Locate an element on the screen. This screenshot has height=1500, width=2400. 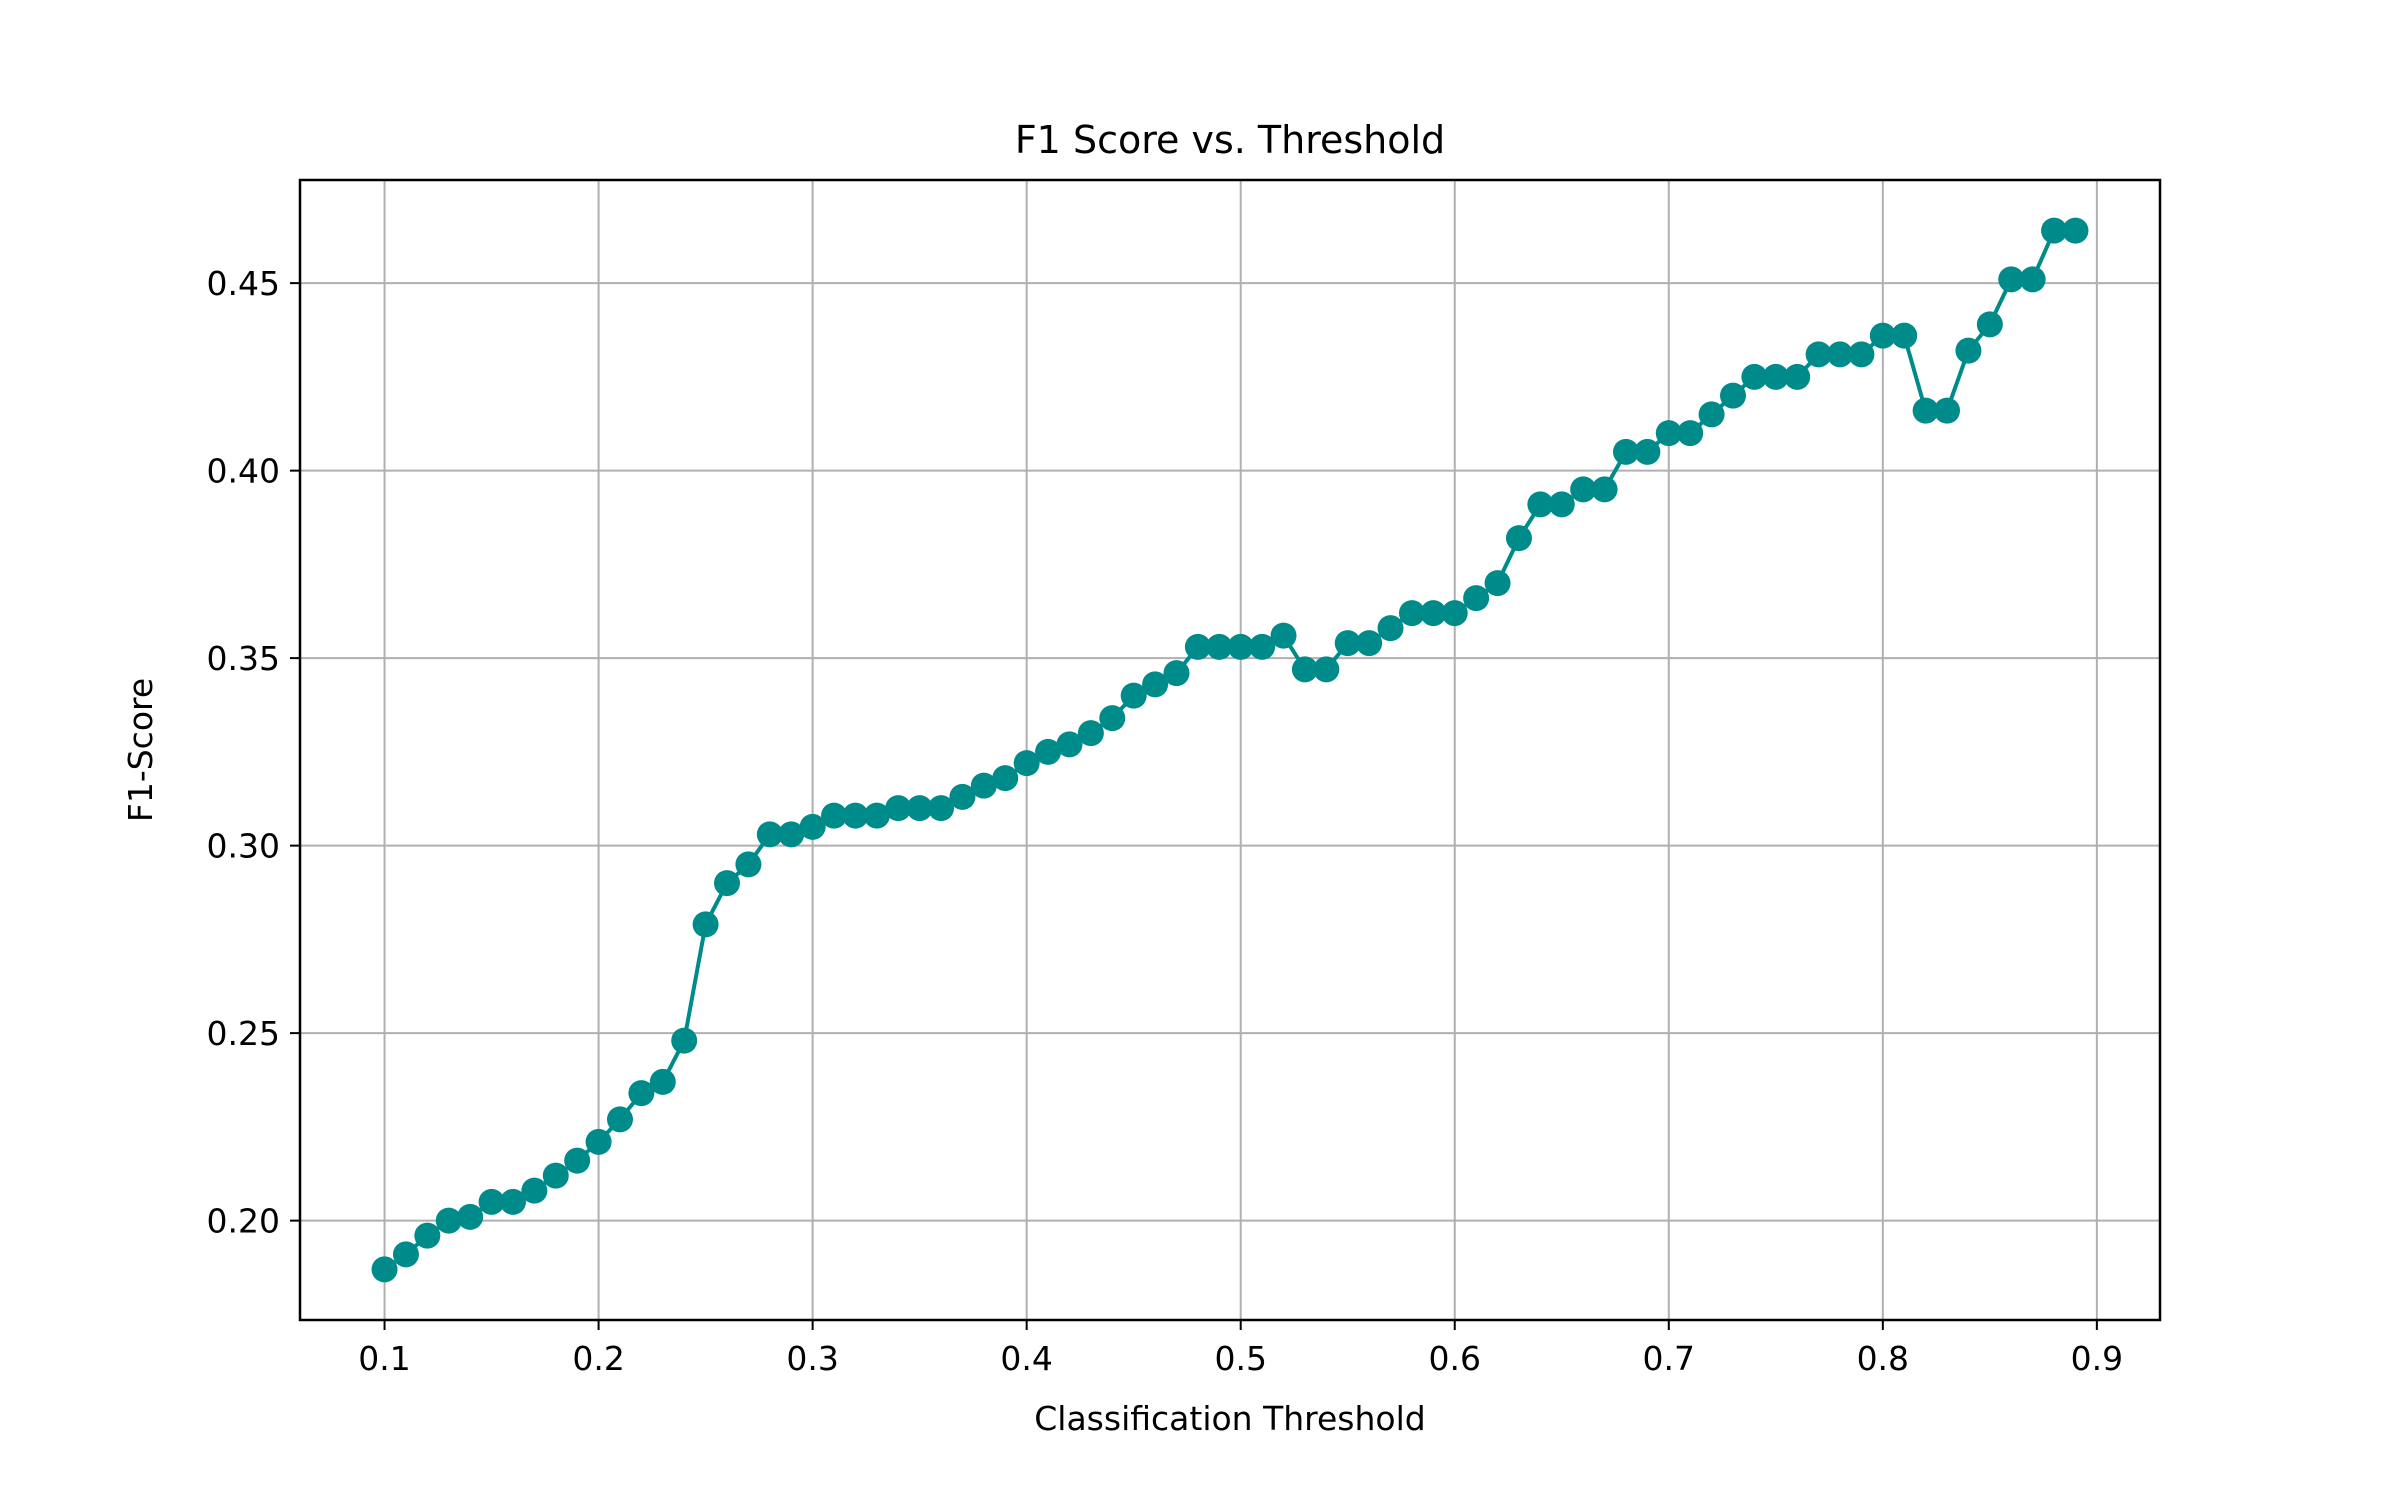
chart-title: F1 Score vs. Threshold is located at coordinates (1230, 140).